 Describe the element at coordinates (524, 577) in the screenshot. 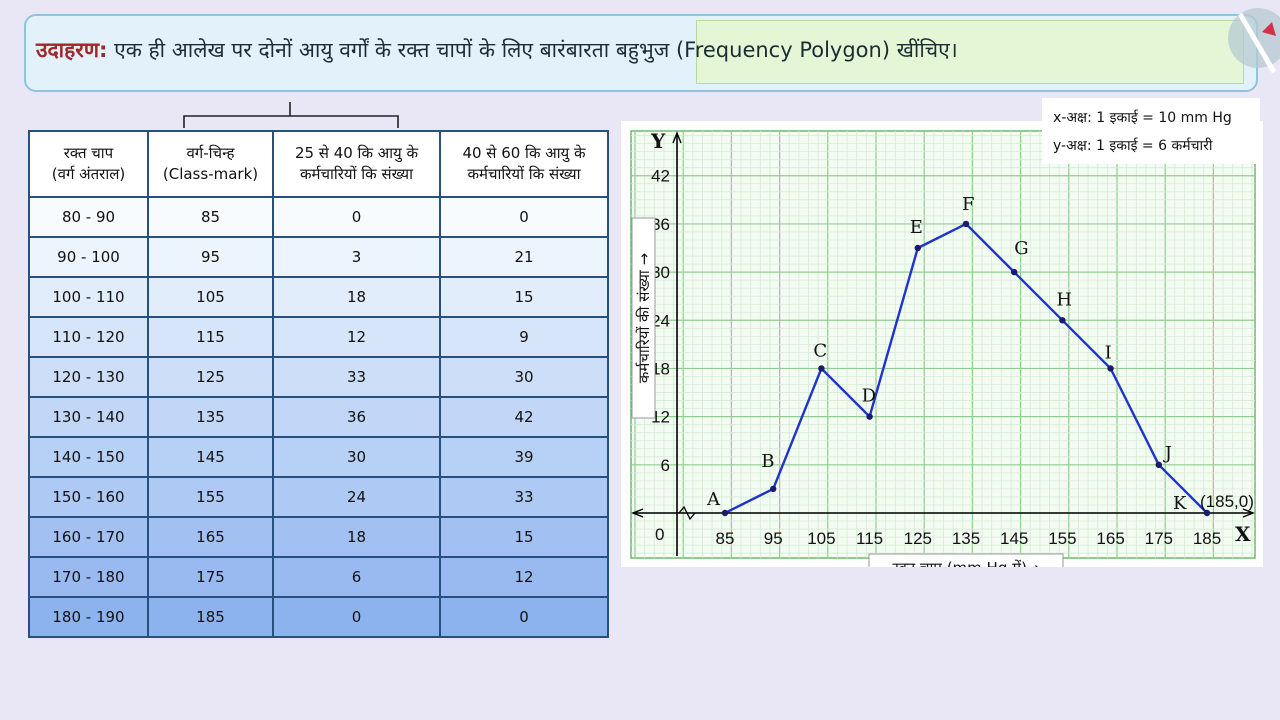

I see `freq-40-60-cell: 12` at that location.